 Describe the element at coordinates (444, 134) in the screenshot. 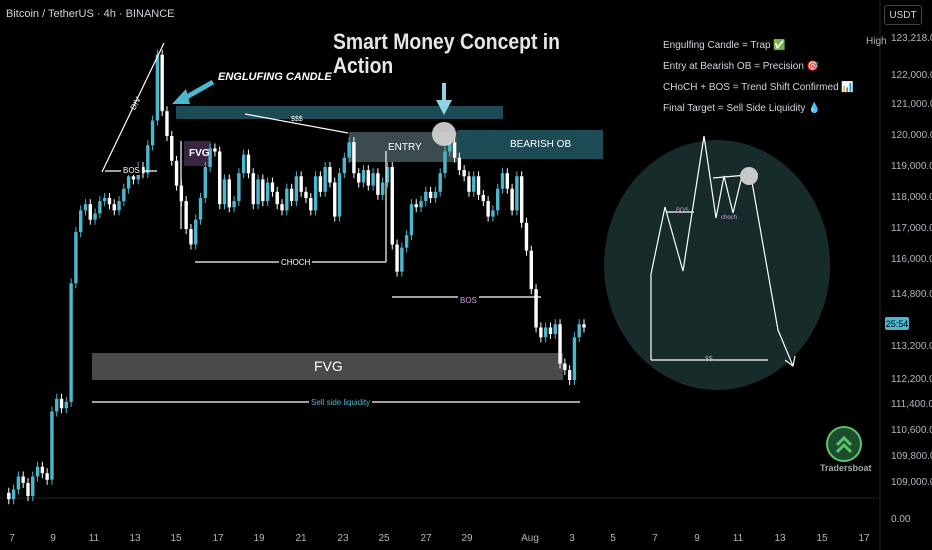

I see `entry-circle` at that location.